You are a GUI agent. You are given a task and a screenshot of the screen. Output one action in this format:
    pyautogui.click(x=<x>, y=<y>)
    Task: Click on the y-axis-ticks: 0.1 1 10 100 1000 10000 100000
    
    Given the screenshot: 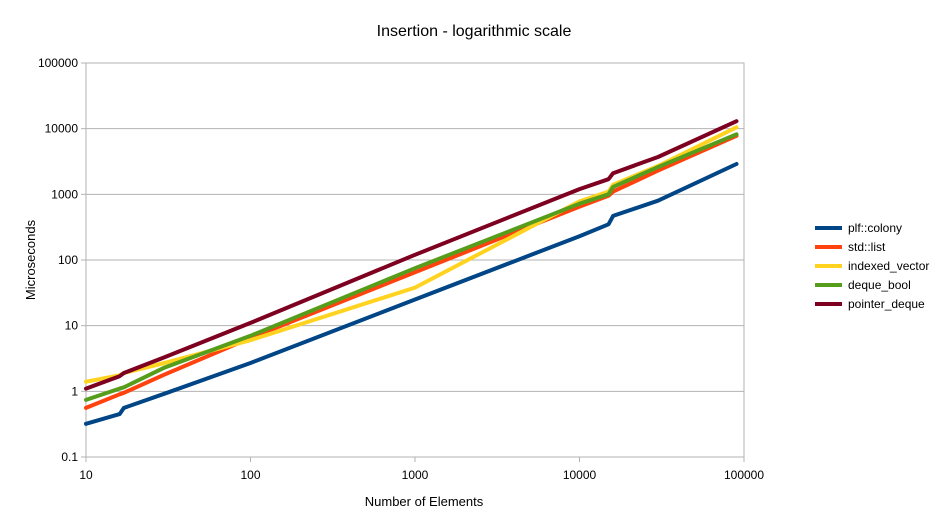 What is the action you would take?
    pyautogui.click(x=62, y=260)
    